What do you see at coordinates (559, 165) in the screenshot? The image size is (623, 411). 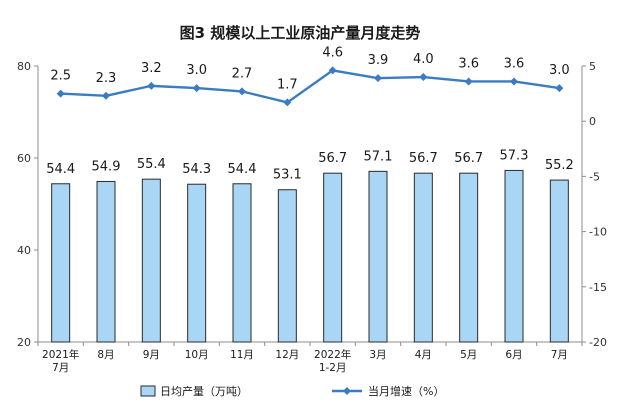 I see `bar-value-label: 55.2` at bounding box center [559, 165].